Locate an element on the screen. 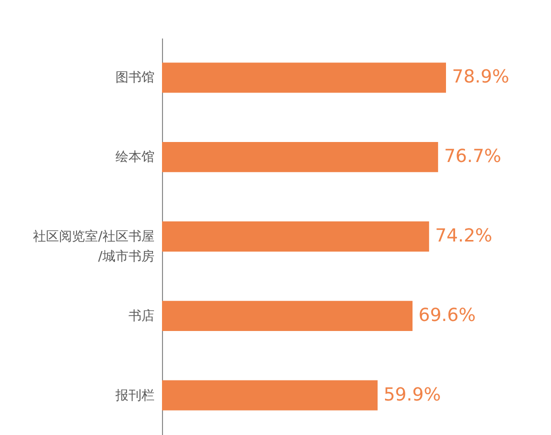 The image size is (551, 435). data-label: 69.6% is located at coordinates (447, 315).